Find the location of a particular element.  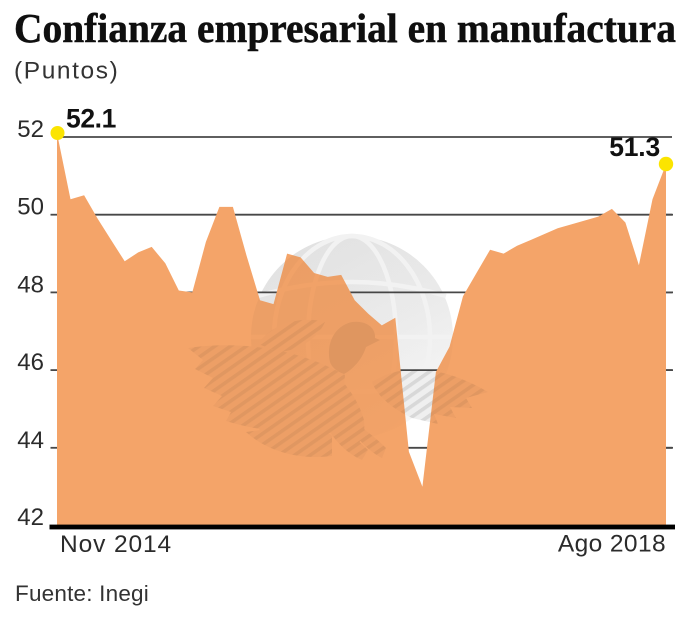

svg-text:Confianza empresarial en manuf: Confianza empresarial en manufactura is located at coordinates (345, 28).